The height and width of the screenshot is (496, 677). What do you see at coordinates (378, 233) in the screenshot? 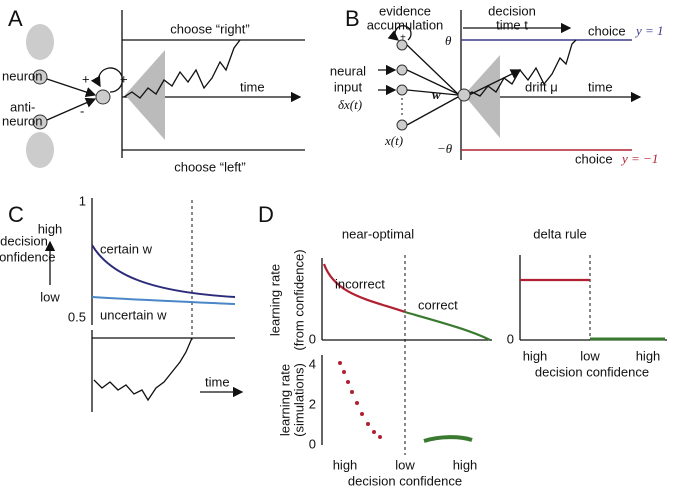
I see `subtitle: near-optimal` at bounding box center [378, 233].